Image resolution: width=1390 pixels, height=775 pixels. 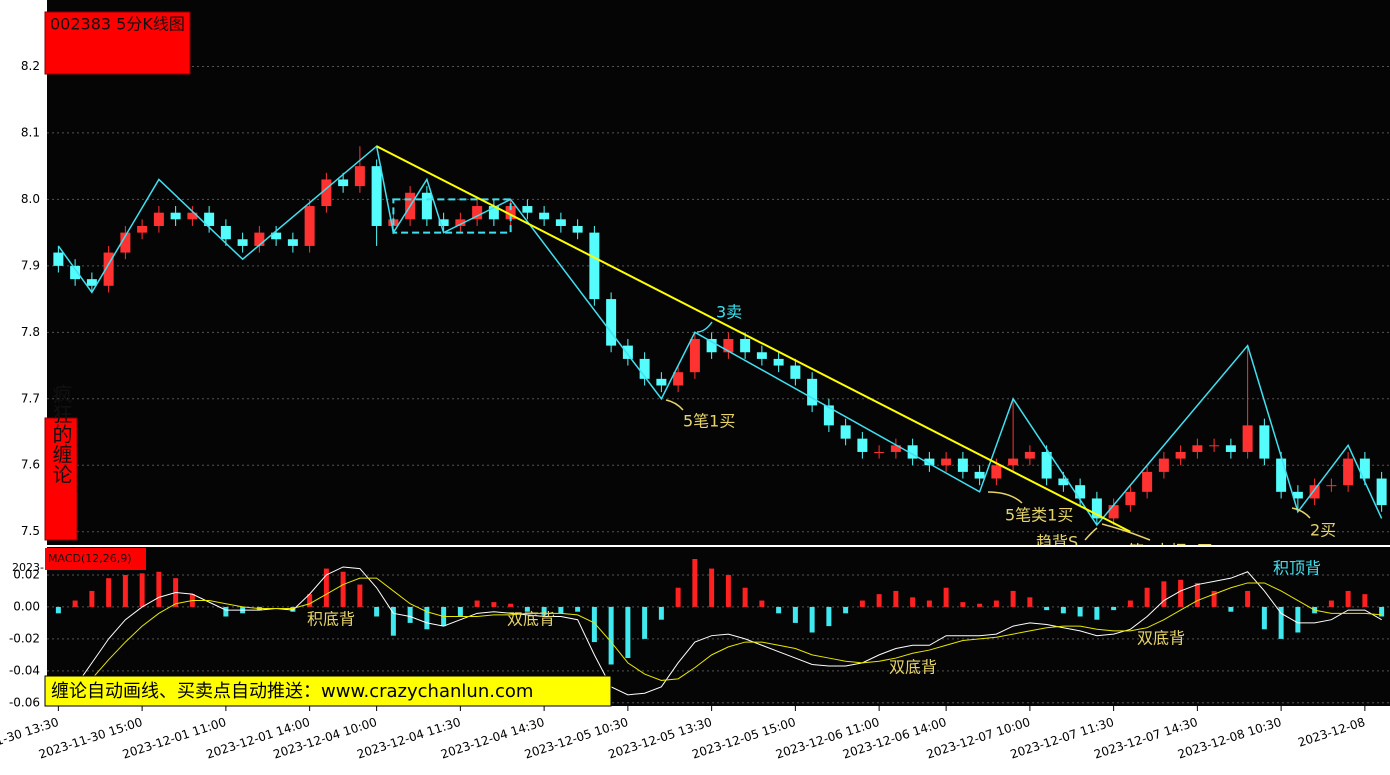 What do you see at coordinates (331, 619) in the screenshot?
I see `annotation: 积底背` at bounding box center [331, 619].